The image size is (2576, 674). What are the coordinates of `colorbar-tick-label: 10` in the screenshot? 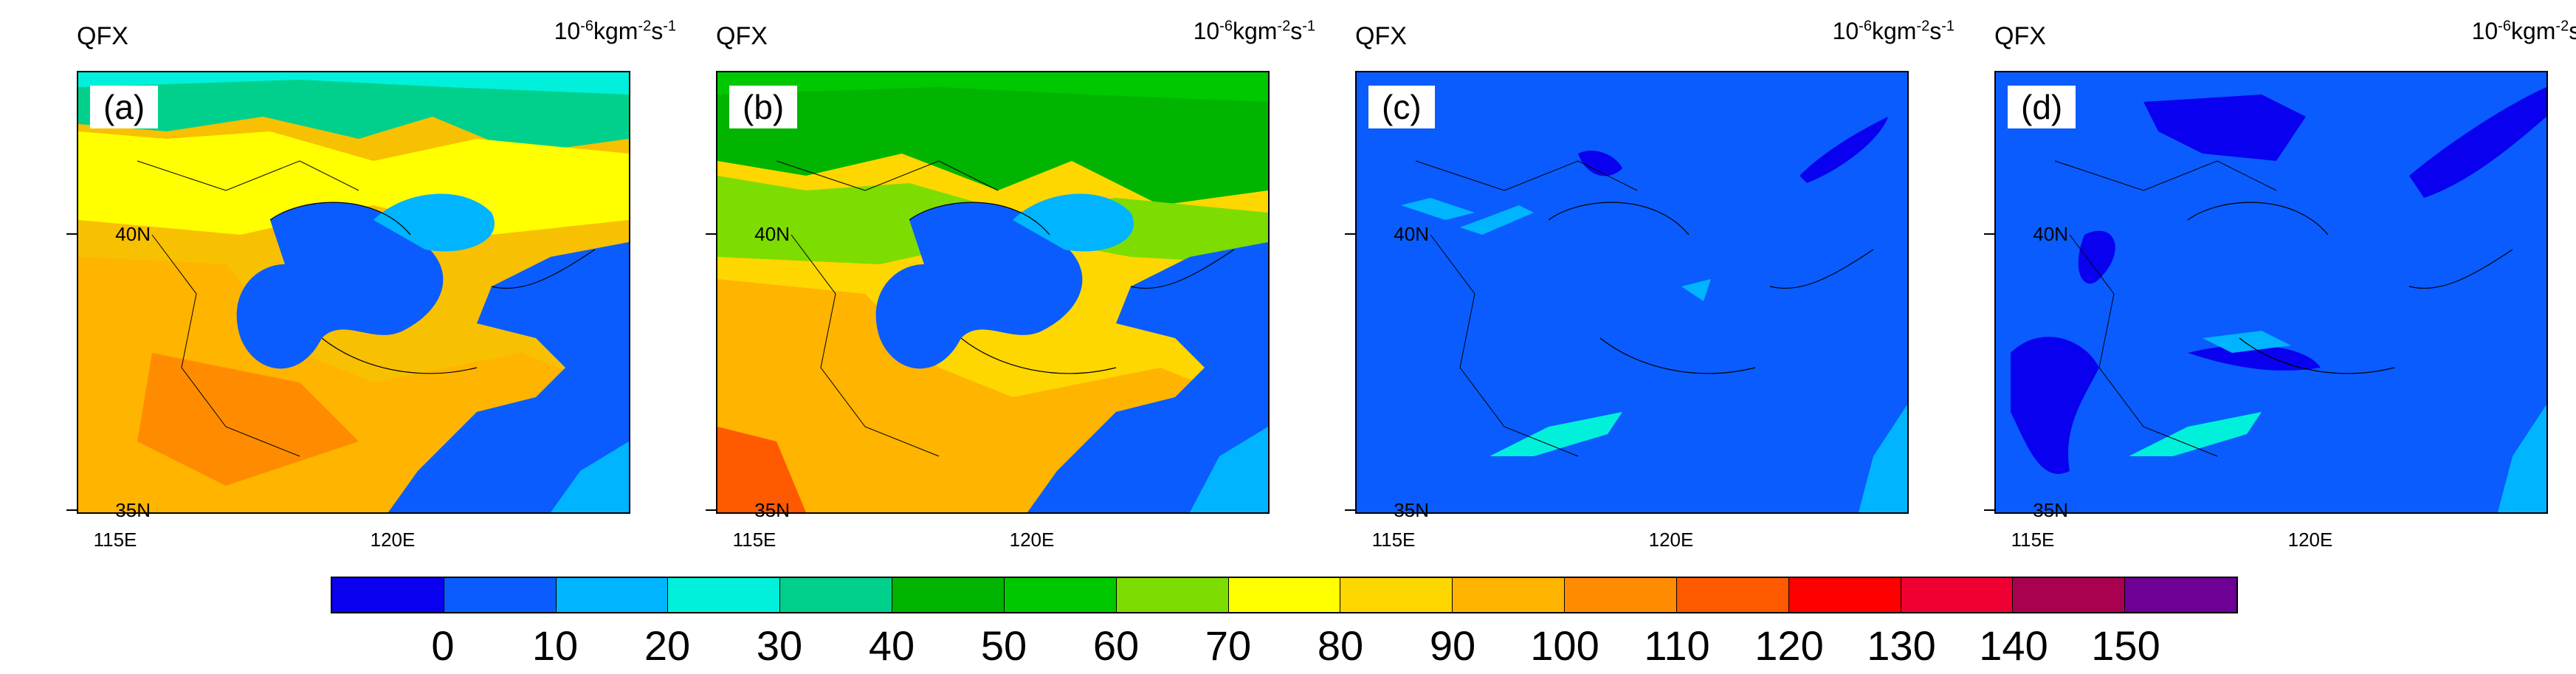 It's located at (555, 645).